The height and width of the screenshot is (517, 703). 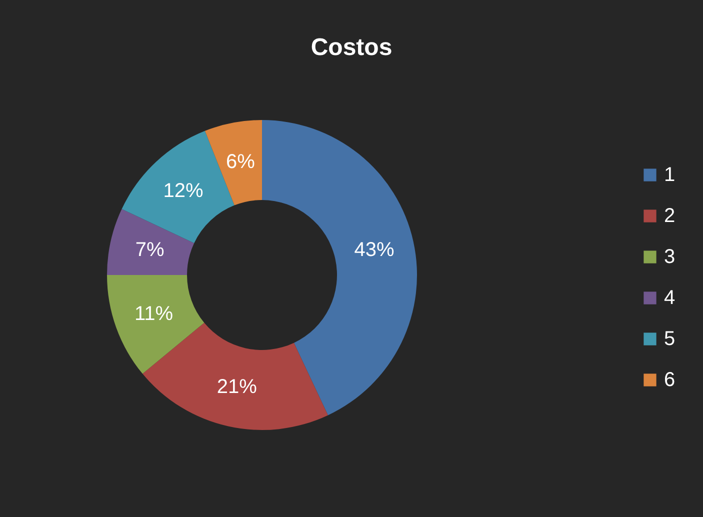 What do you see at coordinates (149, 249) in the screenshot?
I see `data-label: 7%` at bounding box center [149, 249].